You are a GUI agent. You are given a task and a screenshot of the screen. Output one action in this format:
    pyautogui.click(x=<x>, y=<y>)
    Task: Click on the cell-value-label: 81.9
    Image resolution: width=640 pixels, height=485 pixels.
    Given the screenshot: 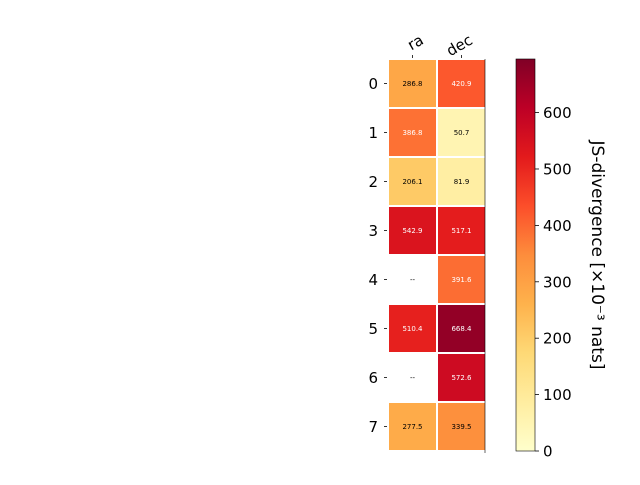 What is the action you would take?
    pyautogui.click(x=462, y=182)
    